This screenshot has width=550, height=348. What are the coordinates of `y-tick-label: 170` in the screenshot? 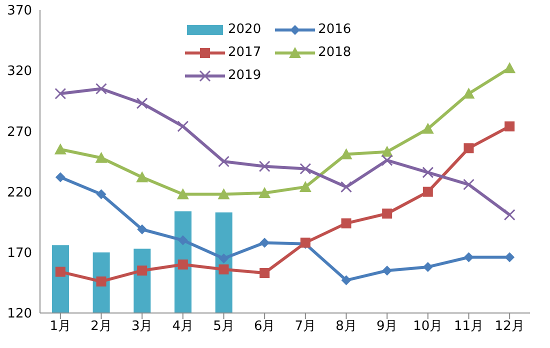 It's located at (19, 254).